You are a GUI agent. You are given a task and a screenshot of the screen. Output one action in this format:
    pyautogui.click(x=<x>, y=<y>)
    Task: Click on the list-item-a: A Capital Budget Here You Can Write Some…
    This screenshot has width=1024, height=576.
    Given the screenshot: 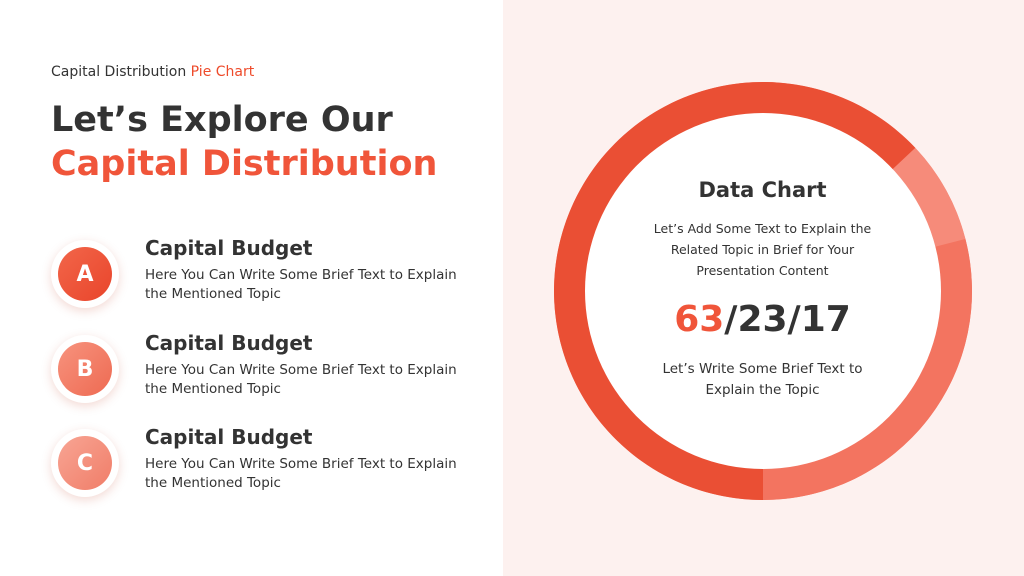 What is the action you would take?
    pyautogui.click(x=266, y=272)
    